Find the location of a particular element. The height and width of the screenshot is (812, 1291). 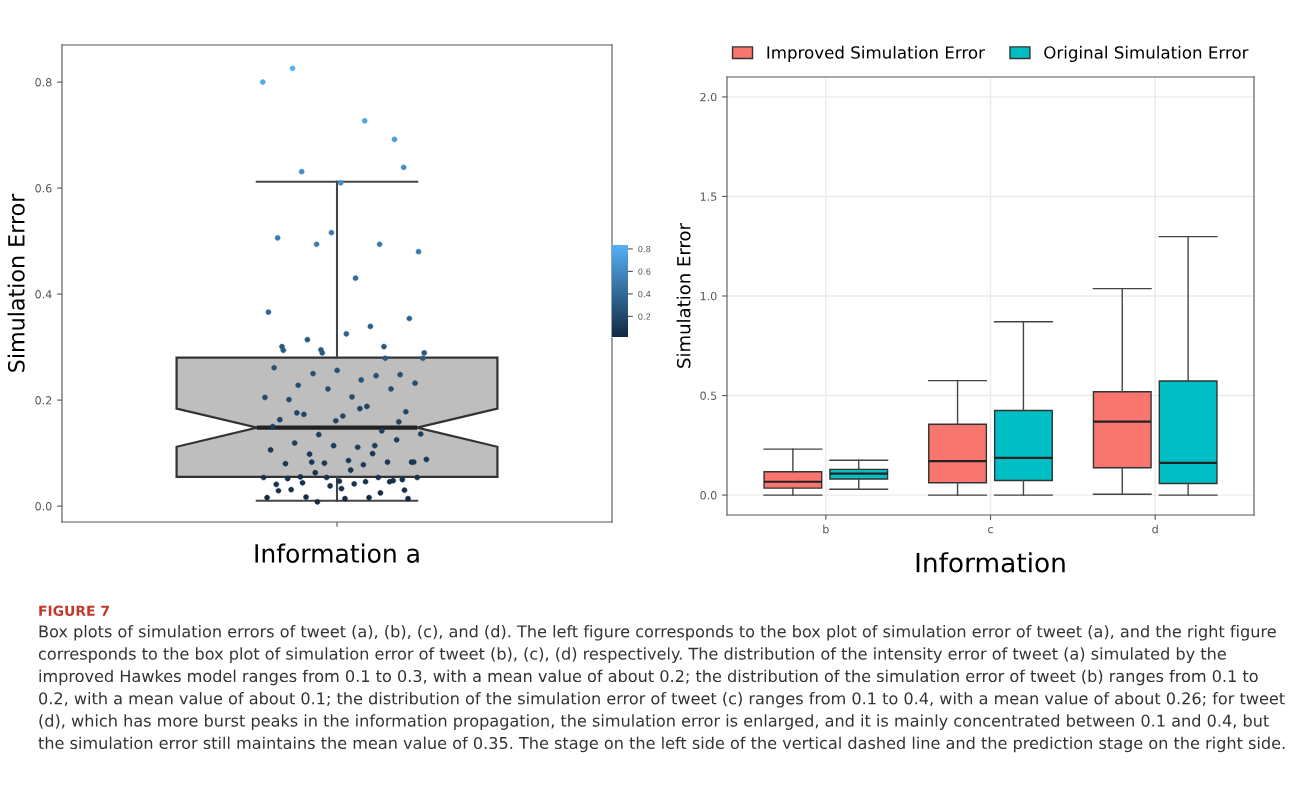

x-tick-label: d is located at coordinates (1155, 529).